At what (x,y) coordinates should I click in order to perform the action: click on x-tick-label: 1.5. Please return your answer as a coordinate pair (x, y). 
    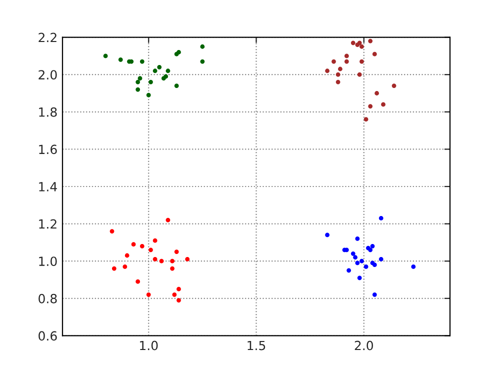
    Looking at the image, I should click on (257, 345).